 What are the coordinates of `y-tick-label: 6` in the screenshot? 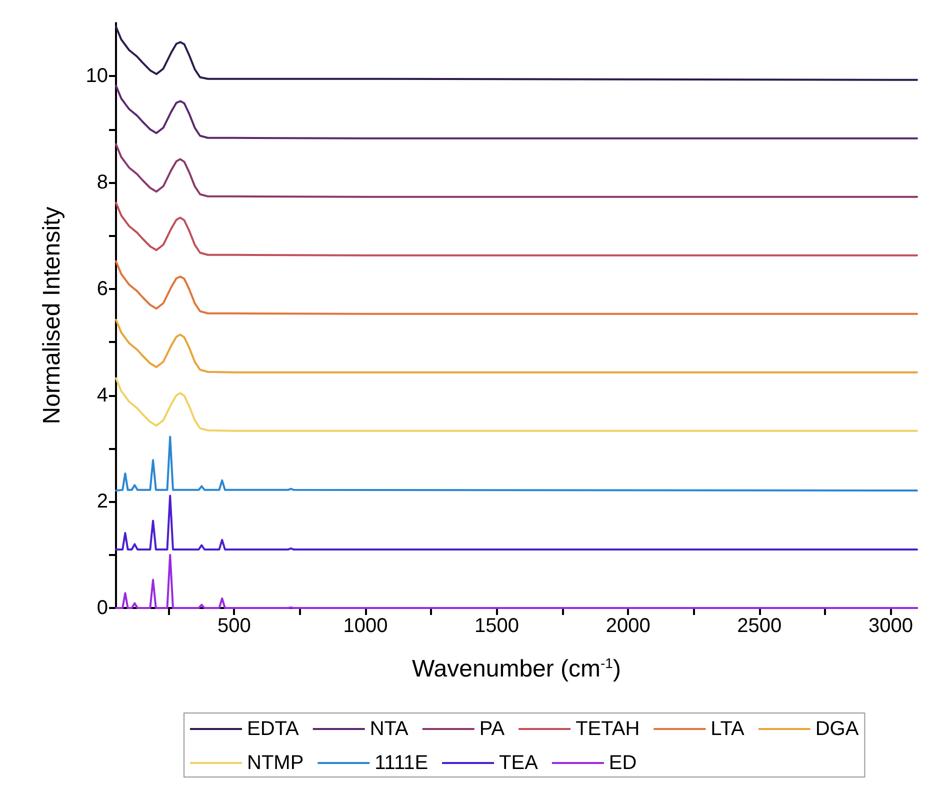 It's located at (102, 289).